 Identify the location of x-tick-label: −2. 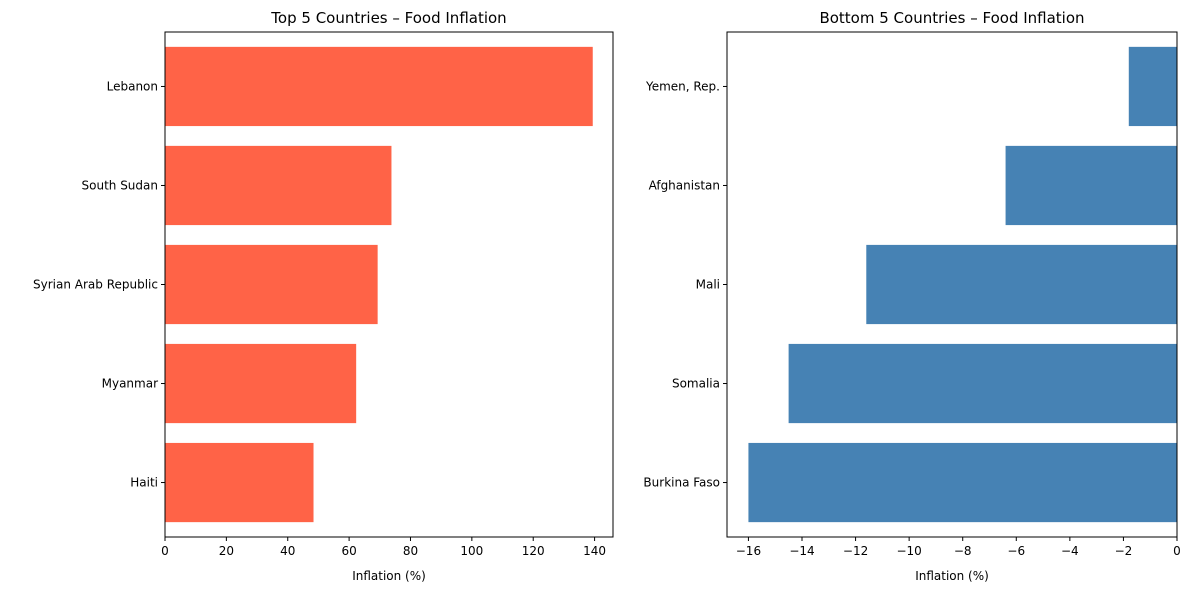
(1124, 551).